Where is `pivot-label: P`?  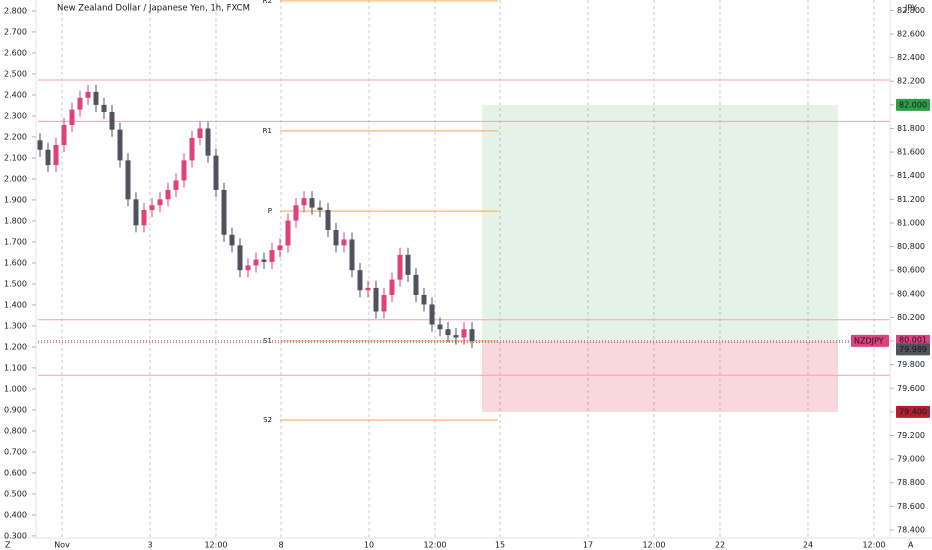 pivot-label: P is located at coordinates (270, 211).